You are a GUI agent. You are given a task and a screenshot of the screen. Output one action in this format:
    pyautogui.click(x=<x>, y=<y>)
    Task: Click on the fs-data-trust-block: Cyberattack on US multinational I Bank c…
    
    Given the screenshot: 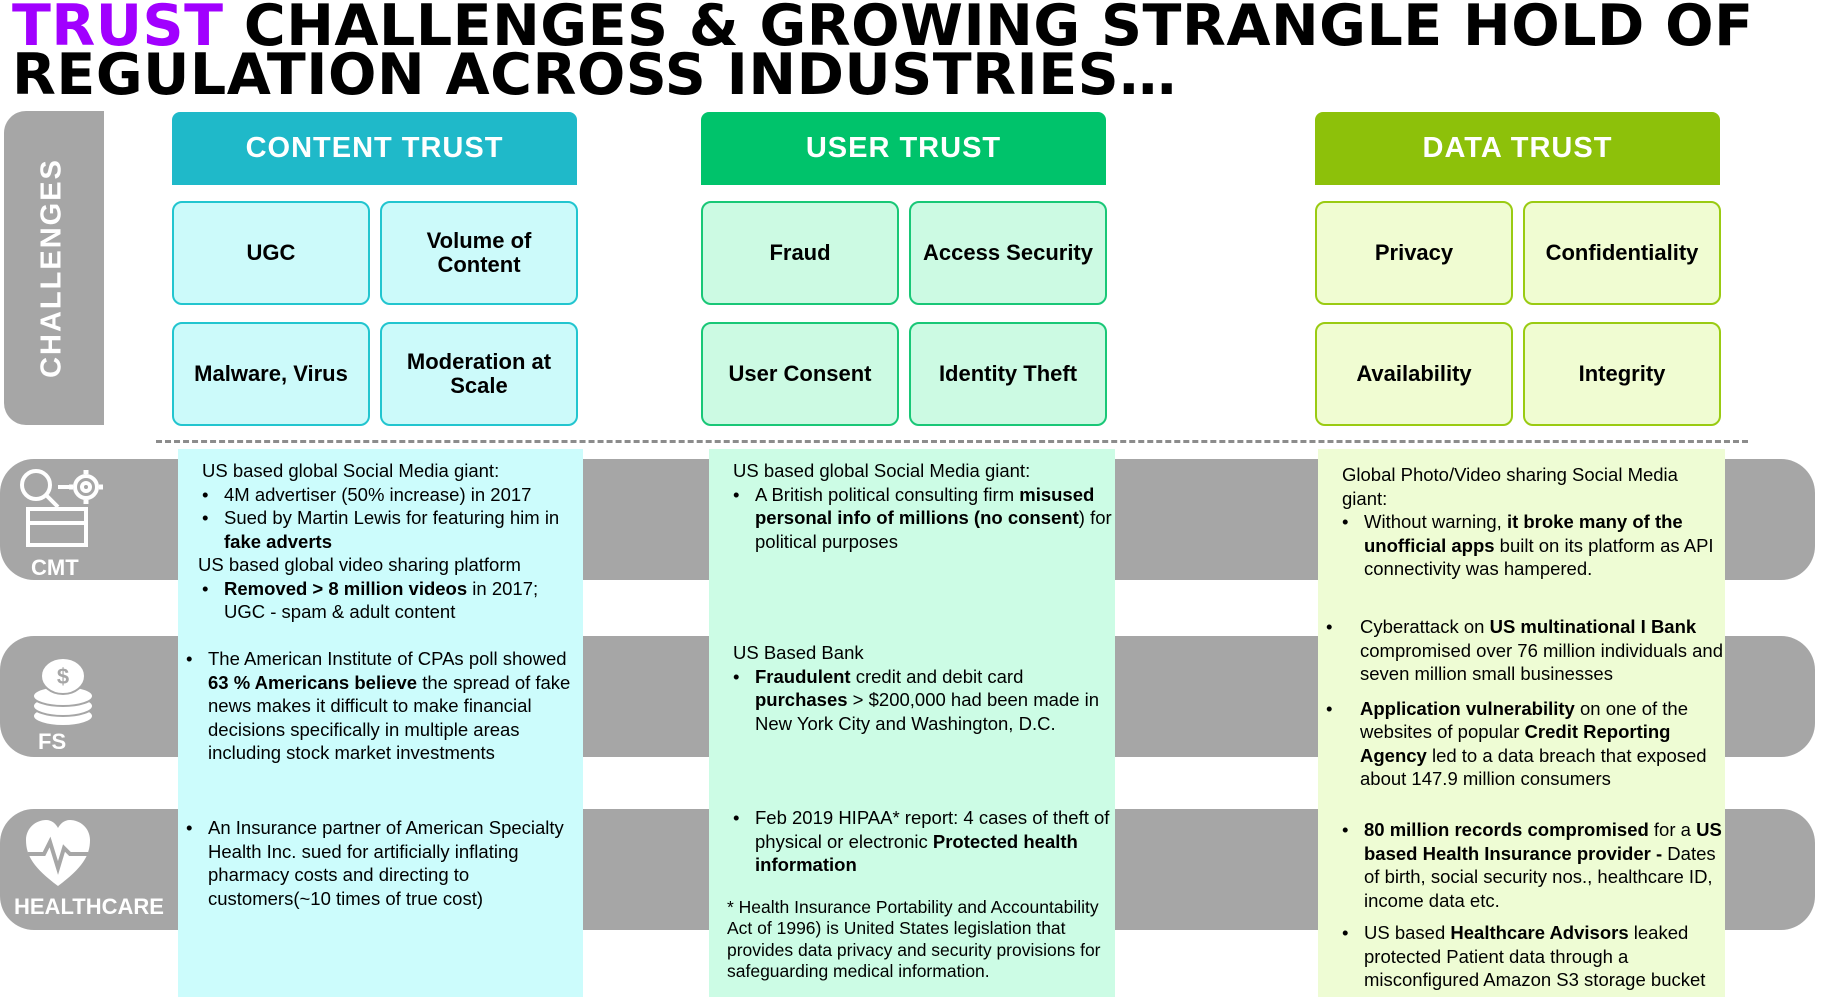 What is the action you would take?
    pyautogui.click(x=1521, y=703)
    